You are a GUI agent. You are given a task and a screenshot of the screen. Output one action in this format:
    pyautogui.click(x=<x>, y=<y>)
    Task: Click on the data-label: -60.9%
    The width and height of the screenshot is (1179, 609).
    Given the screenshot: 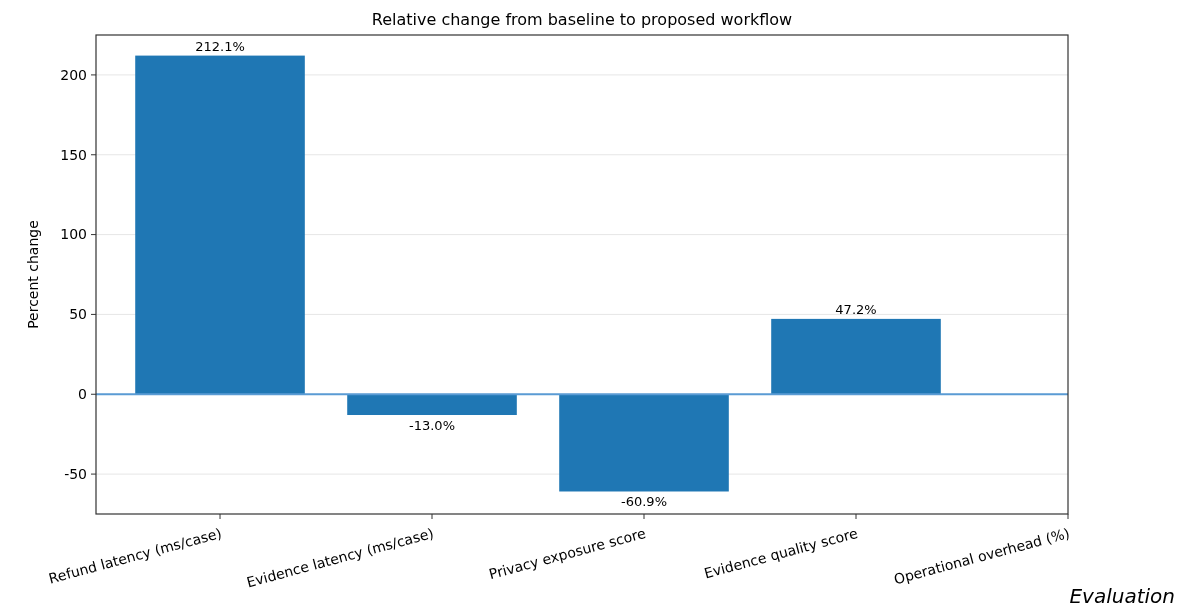 What is the action you would take?
    pyautogui.click(x=644, y=502)
    